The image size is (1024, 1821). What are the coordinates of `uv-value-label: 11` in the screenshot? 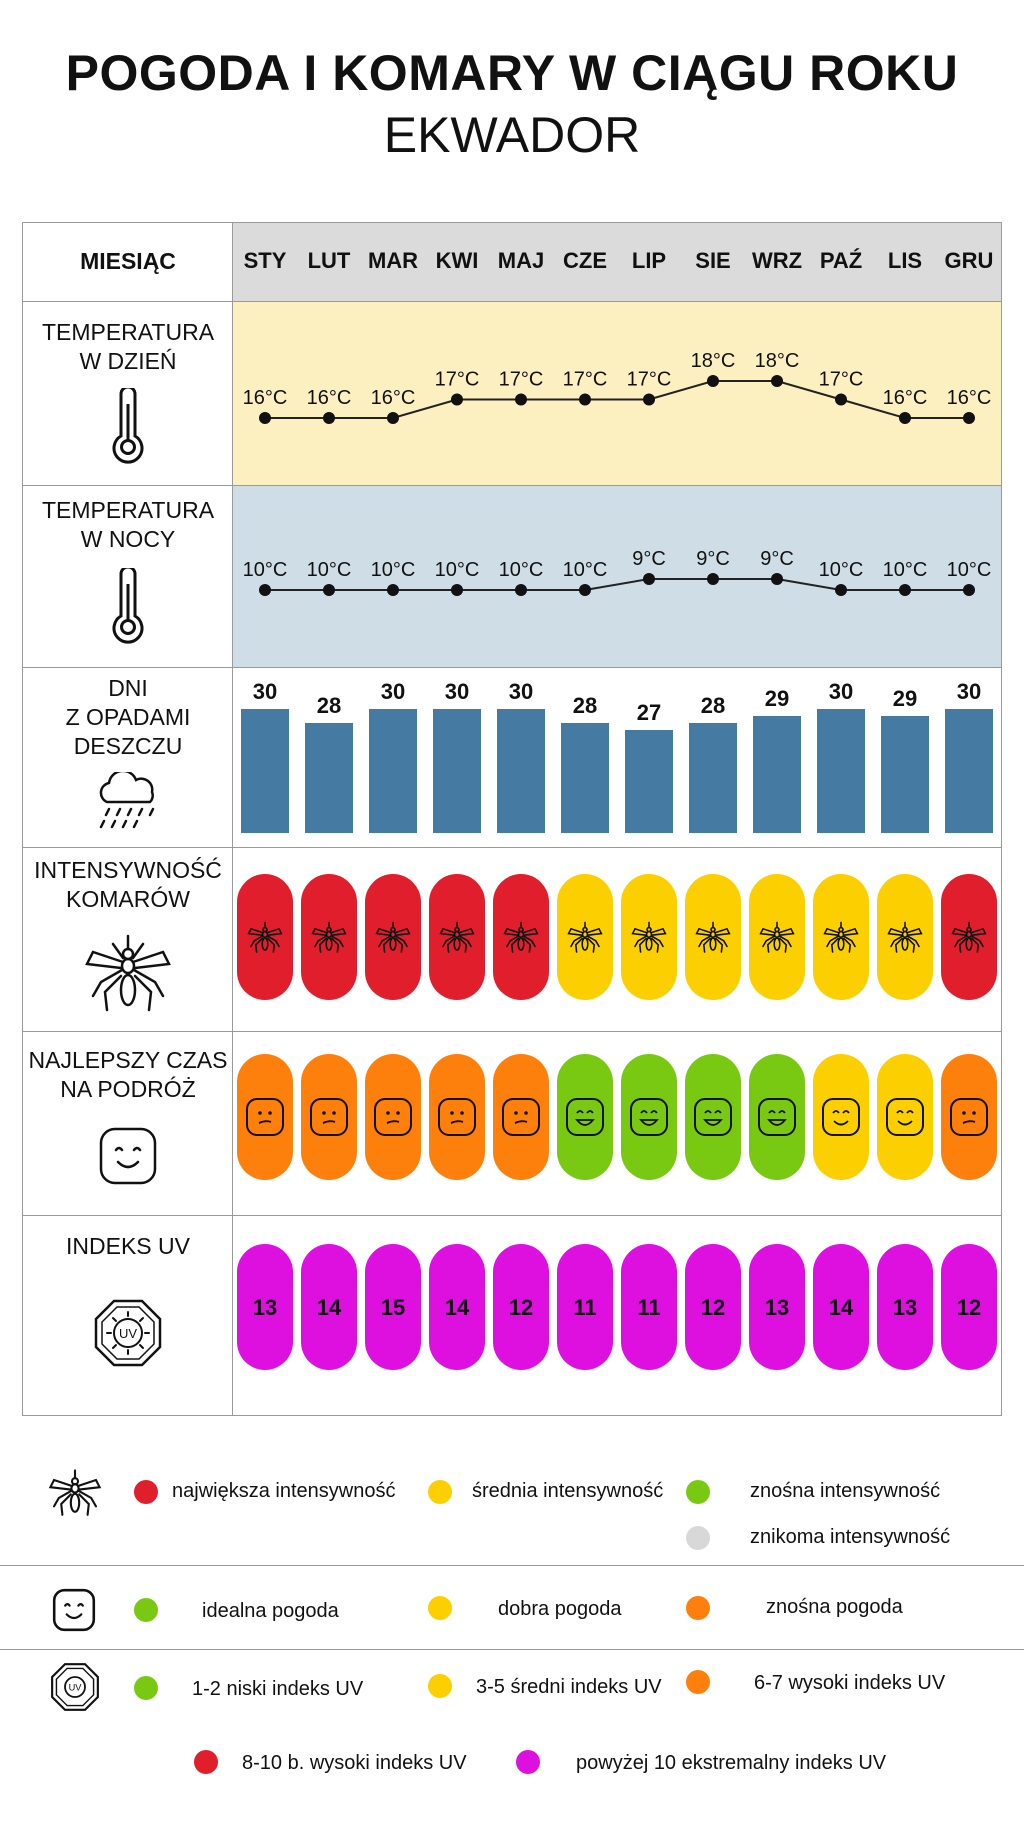 It's located at (648, 1307).